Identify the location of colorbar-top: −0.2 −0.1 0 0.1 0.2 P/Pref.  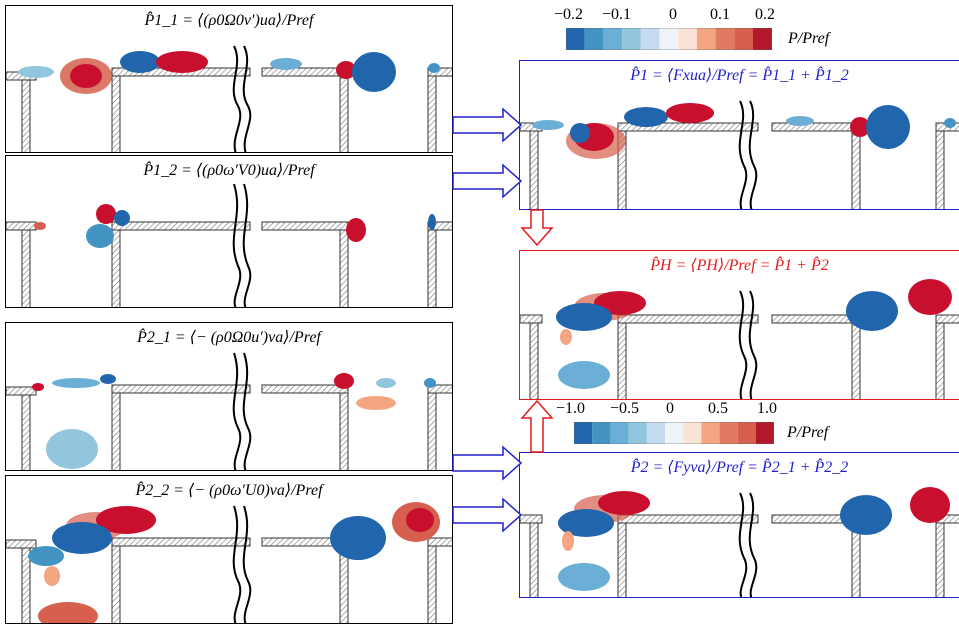
(692, 32).